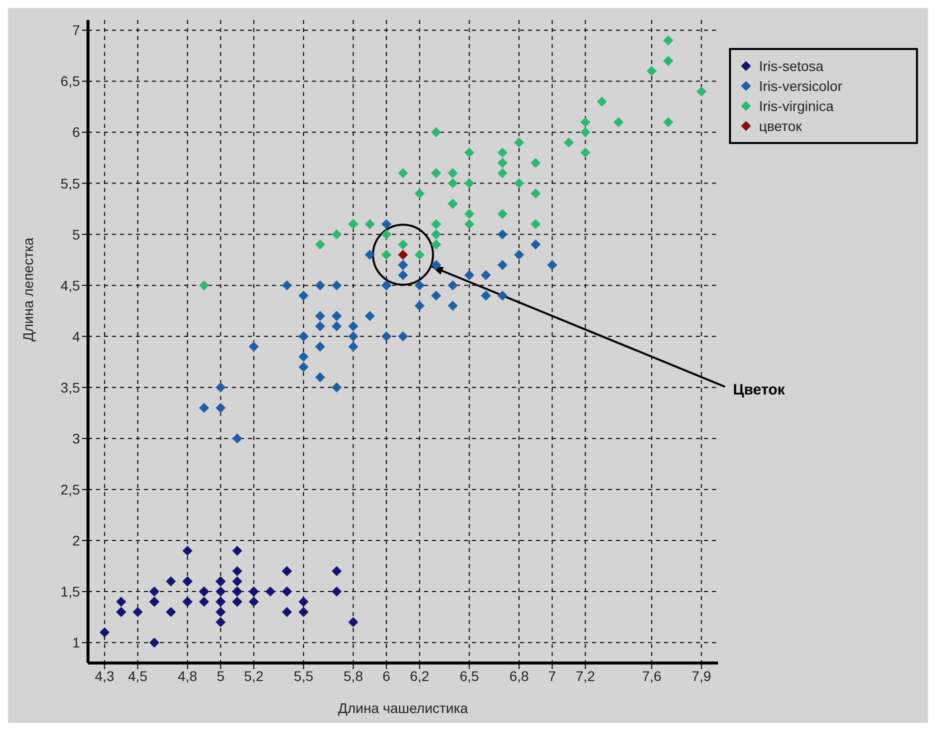 The height and width of the screenshot is (735, 939). What do you see at coordinates (76, 336) in the screenshot?
I see `y-tick-label: 4` at bounding box center [76, 336].